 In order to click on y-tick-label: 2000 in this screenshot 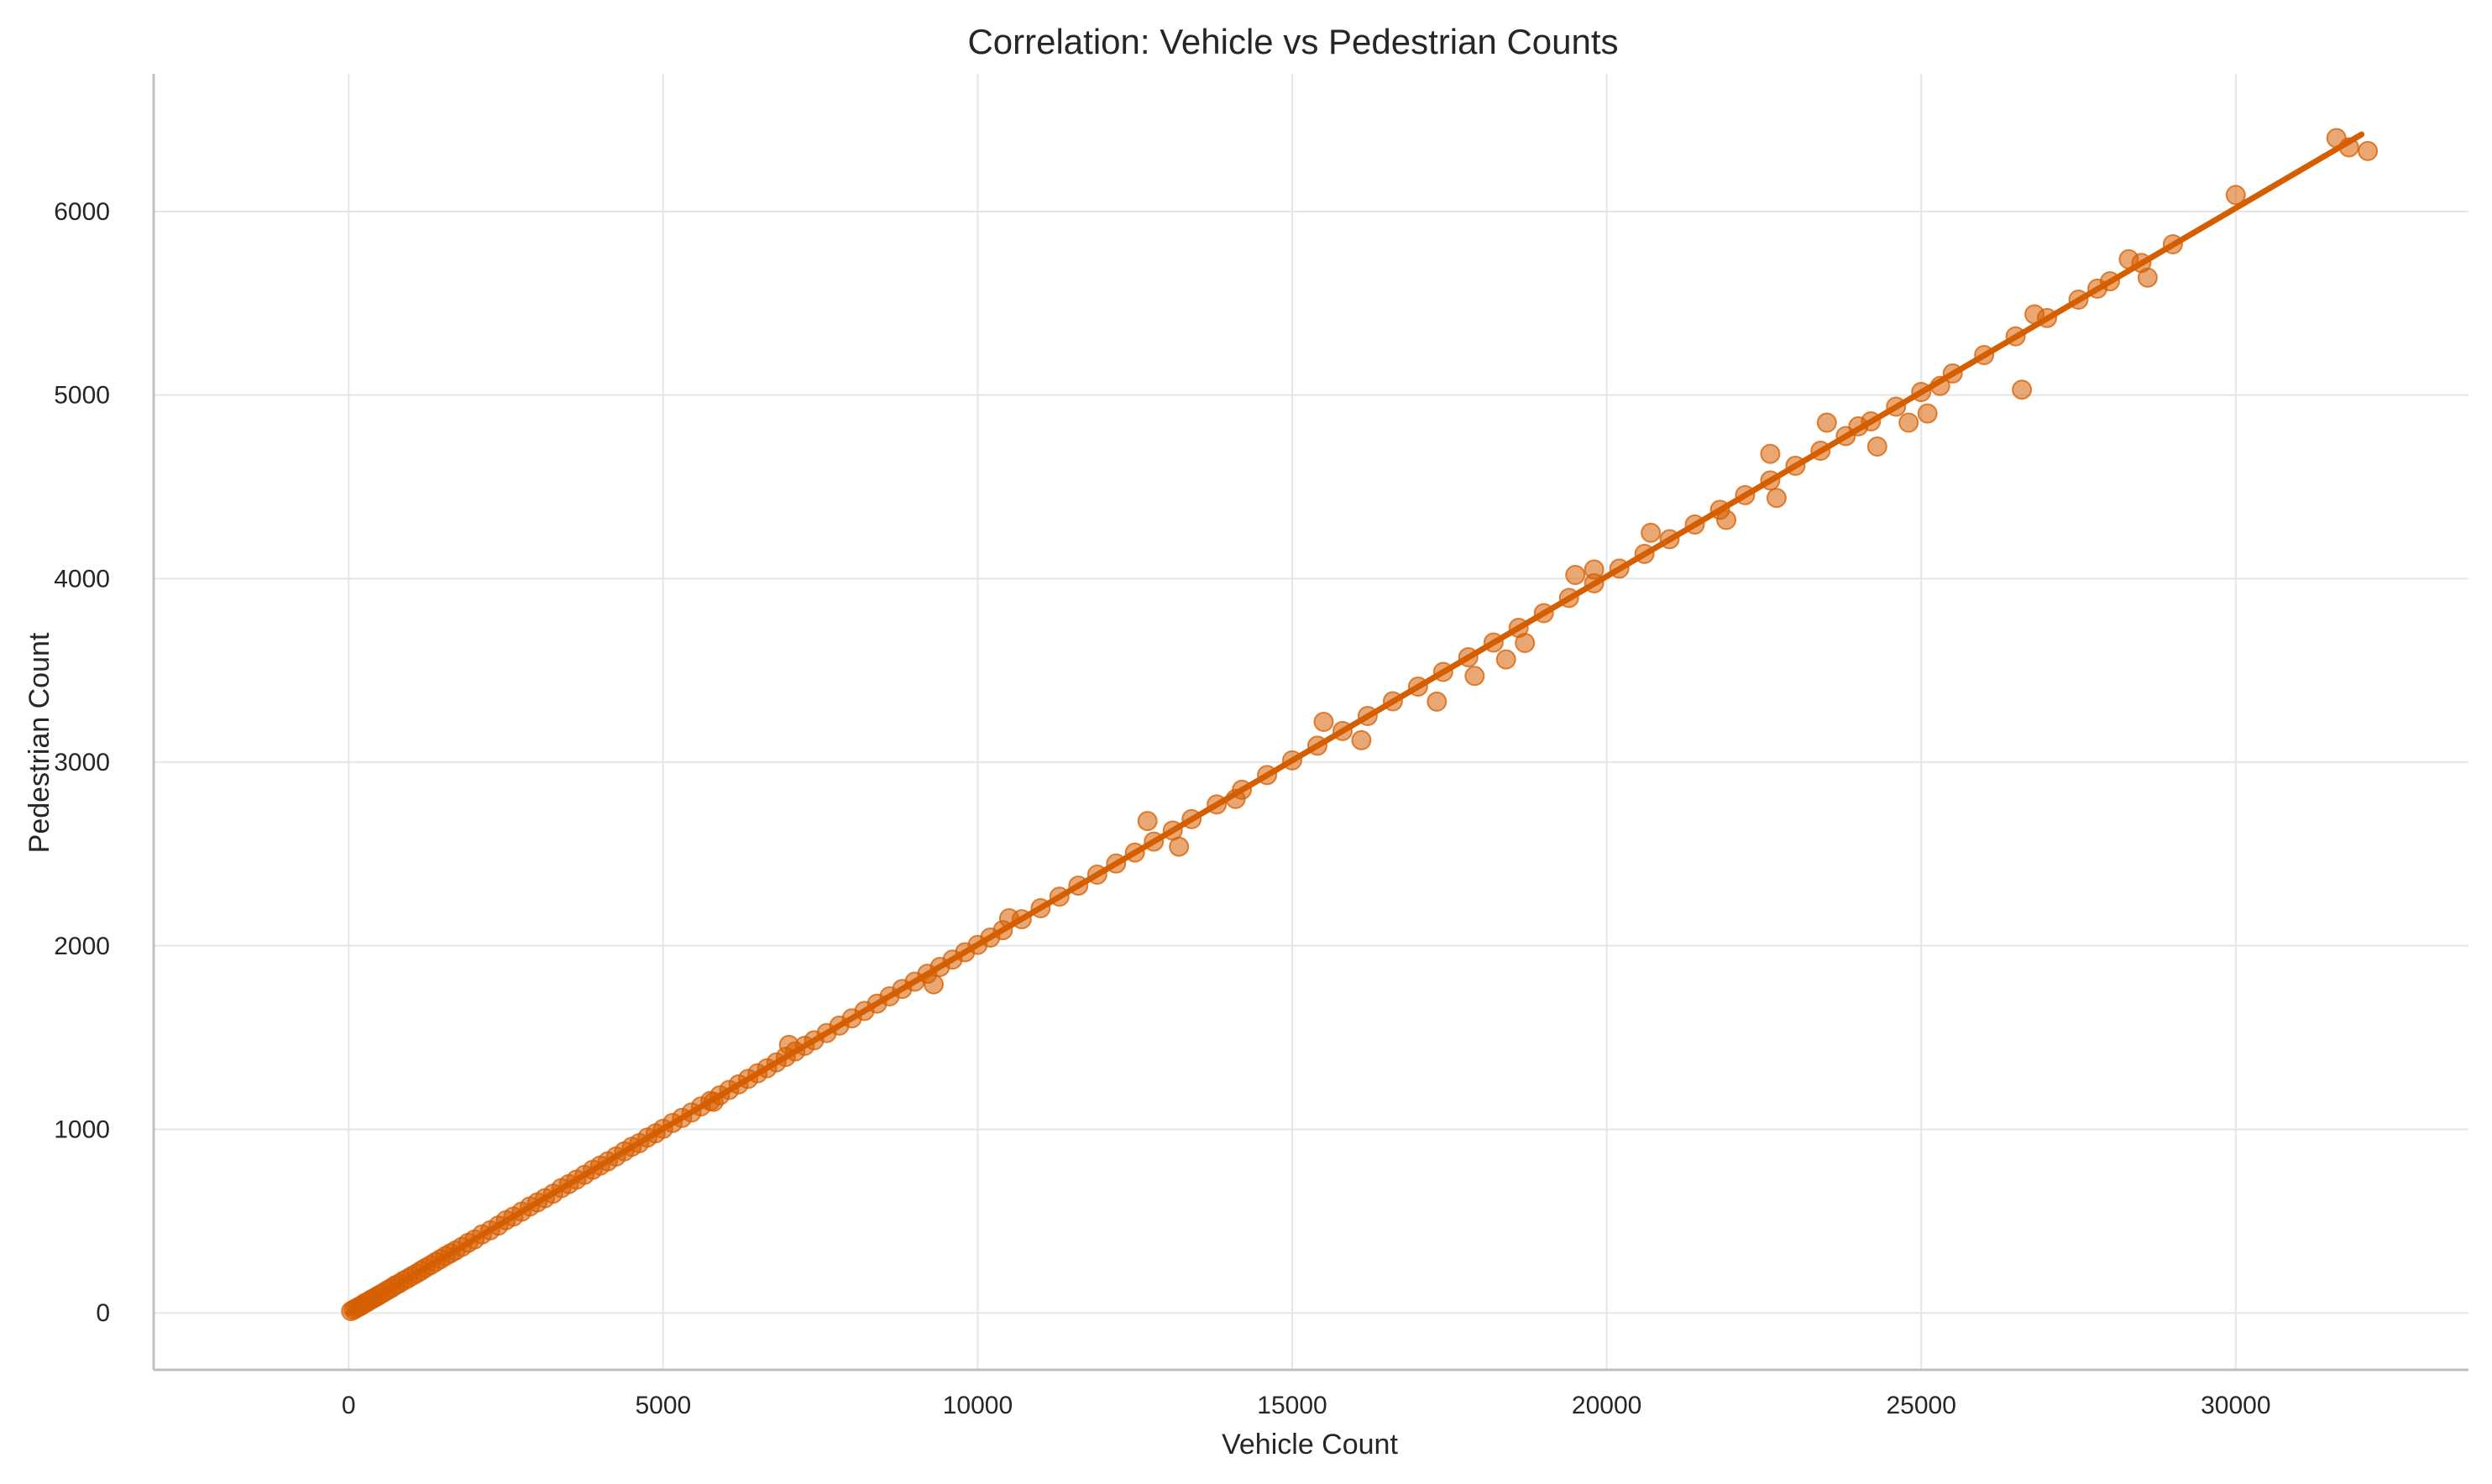, I will do `click(82, 946)`.